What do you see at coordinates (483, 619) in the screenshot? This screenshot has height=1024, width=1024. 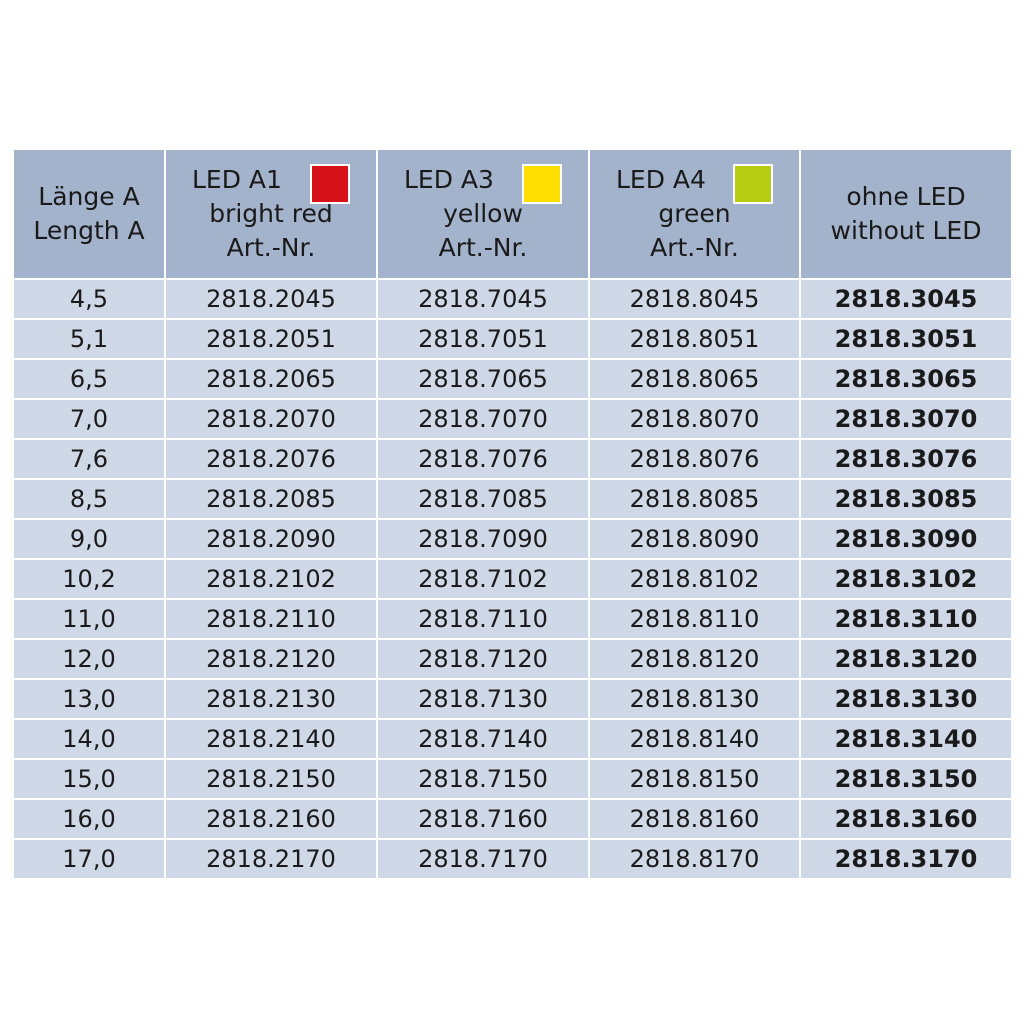 I see `cell-led-a3: 2818.7110` at bounding box center [483, 619].